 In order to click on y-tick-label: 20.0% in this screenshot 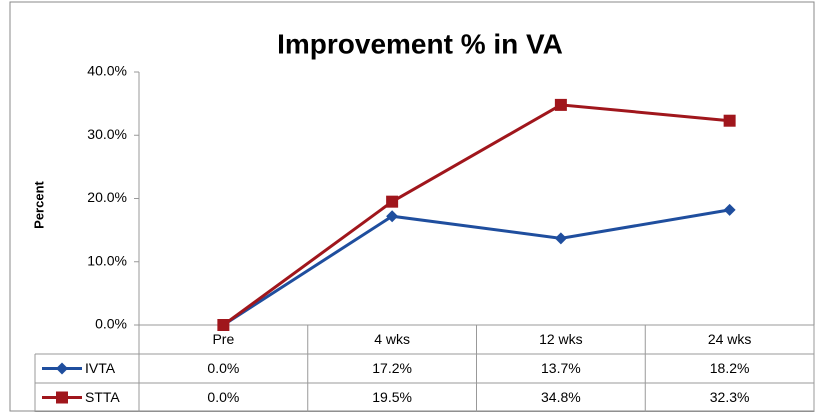, I will do `click(107, 197)`.